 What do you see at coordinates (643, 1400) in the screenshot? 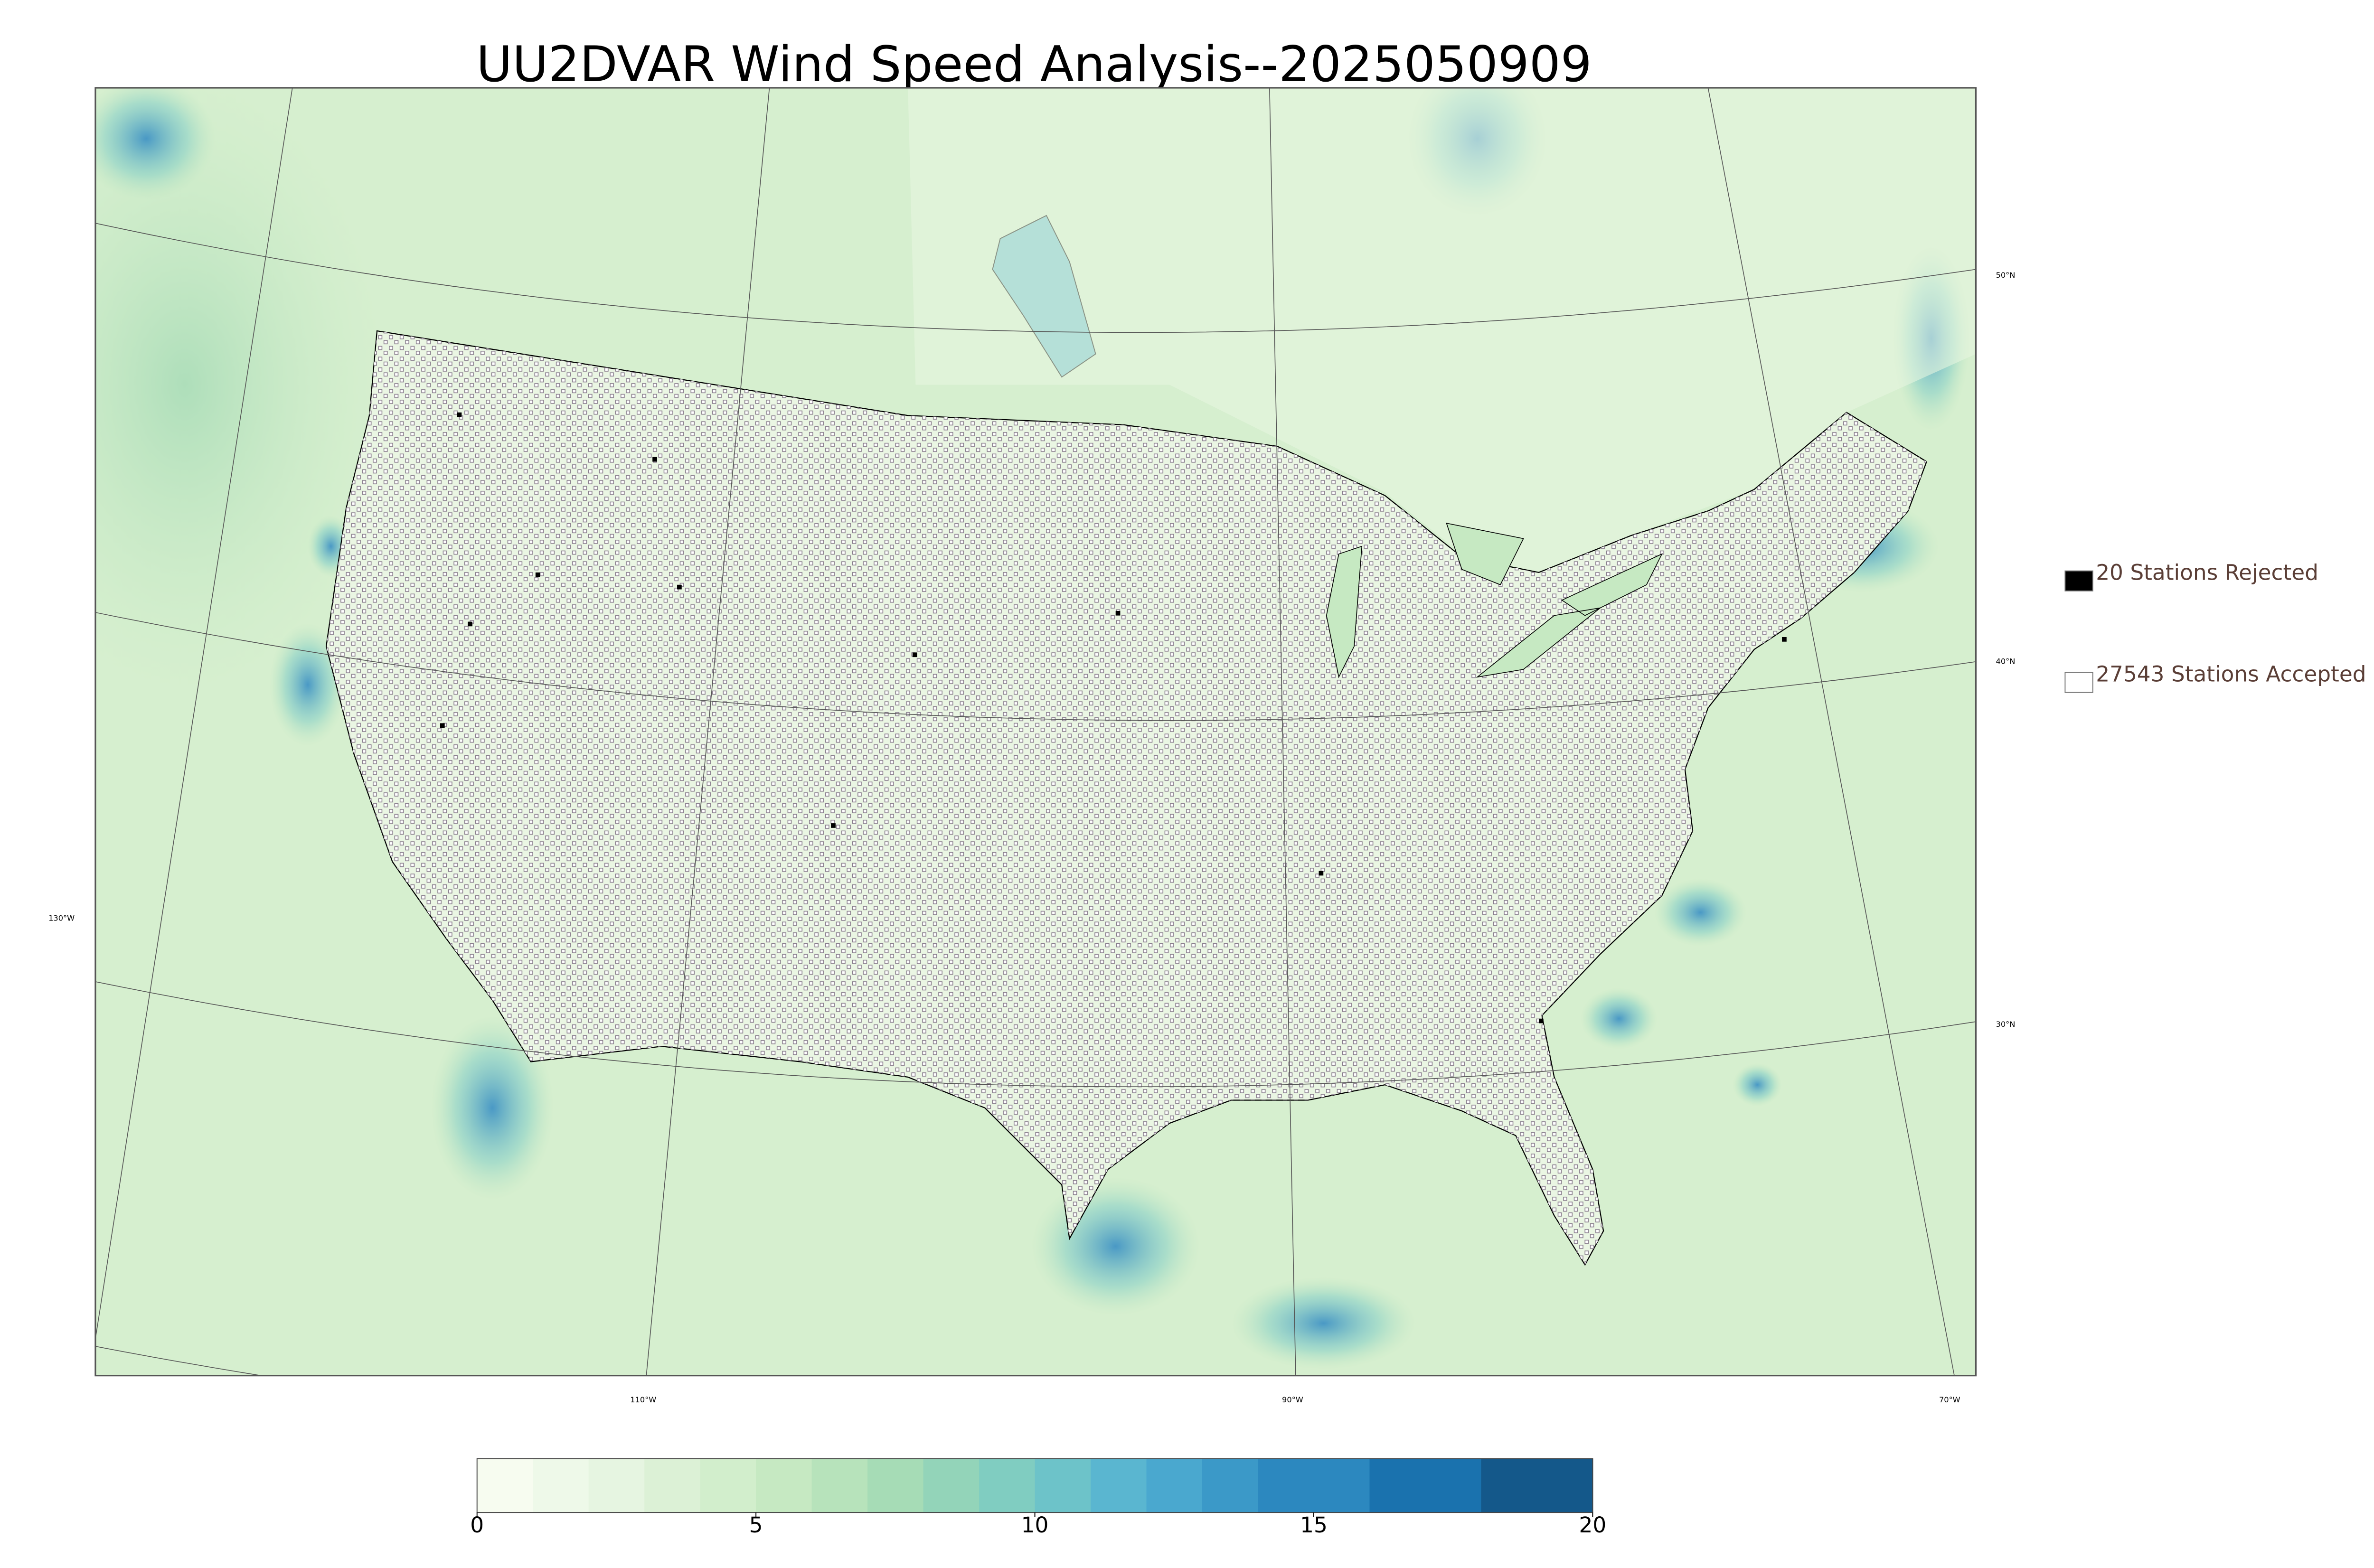
I see `lon-label: 110°W` at bounding box center [643, 1400].